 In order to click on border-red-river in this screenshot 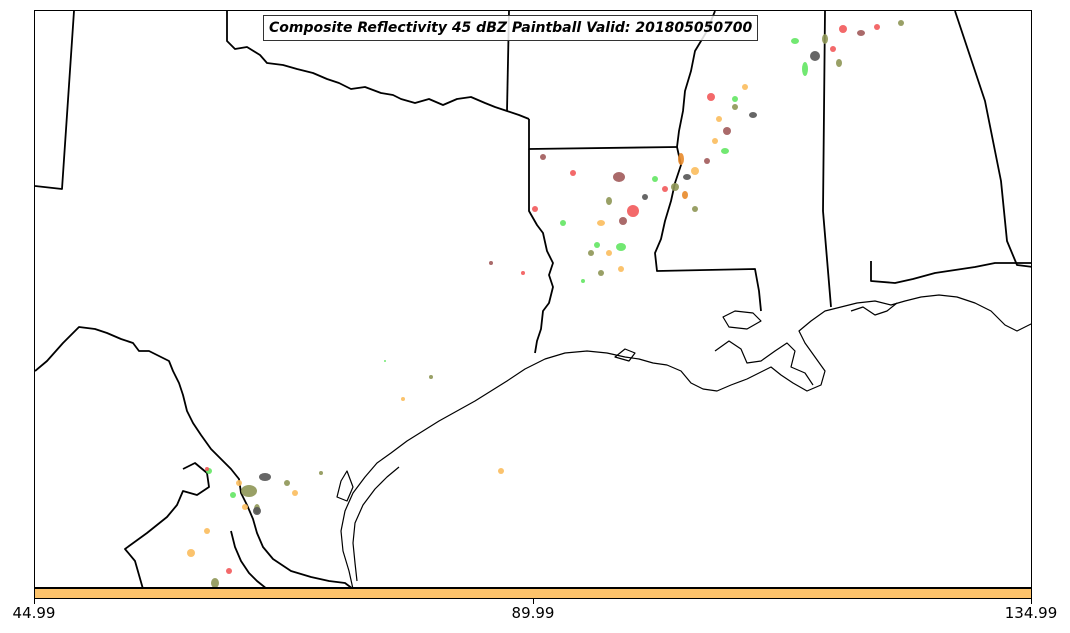, I will do `click(378, 65)`.